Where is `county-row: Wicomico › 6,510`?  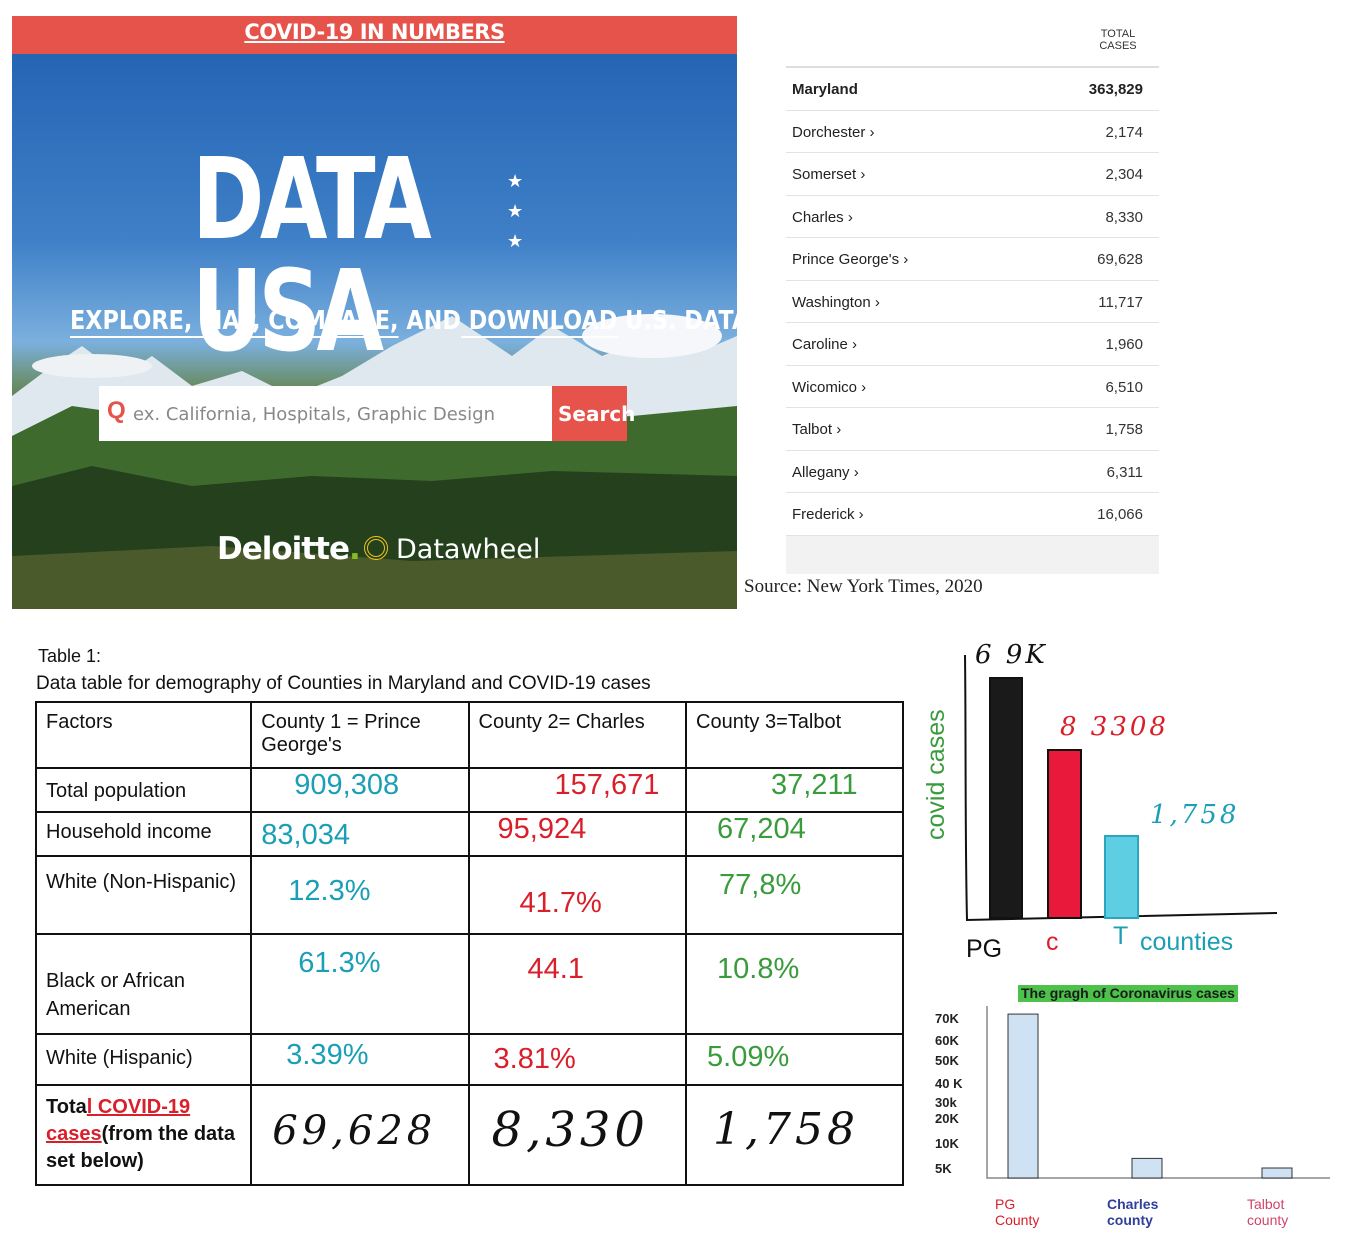 county-row: Wicomico › 6,510 is located at coordinates (972, 387).